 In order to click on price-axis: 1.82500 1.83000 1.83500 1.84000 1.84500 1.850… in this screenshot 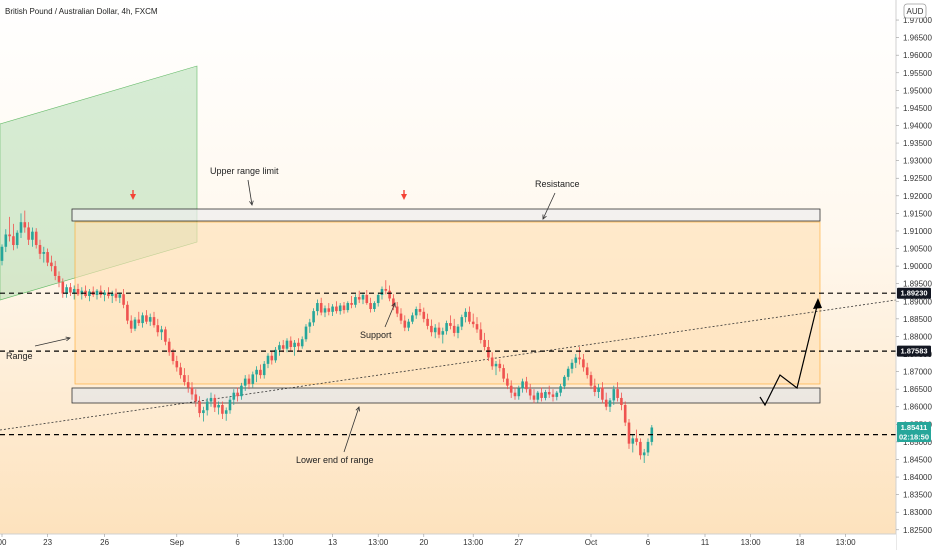, I will do `click(914, 275)`.